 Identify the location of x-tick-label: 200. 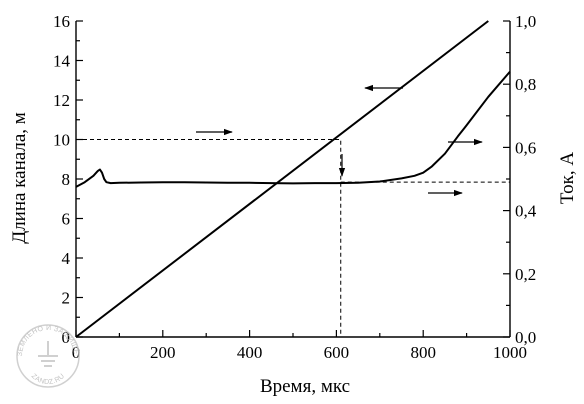
(163, 352).